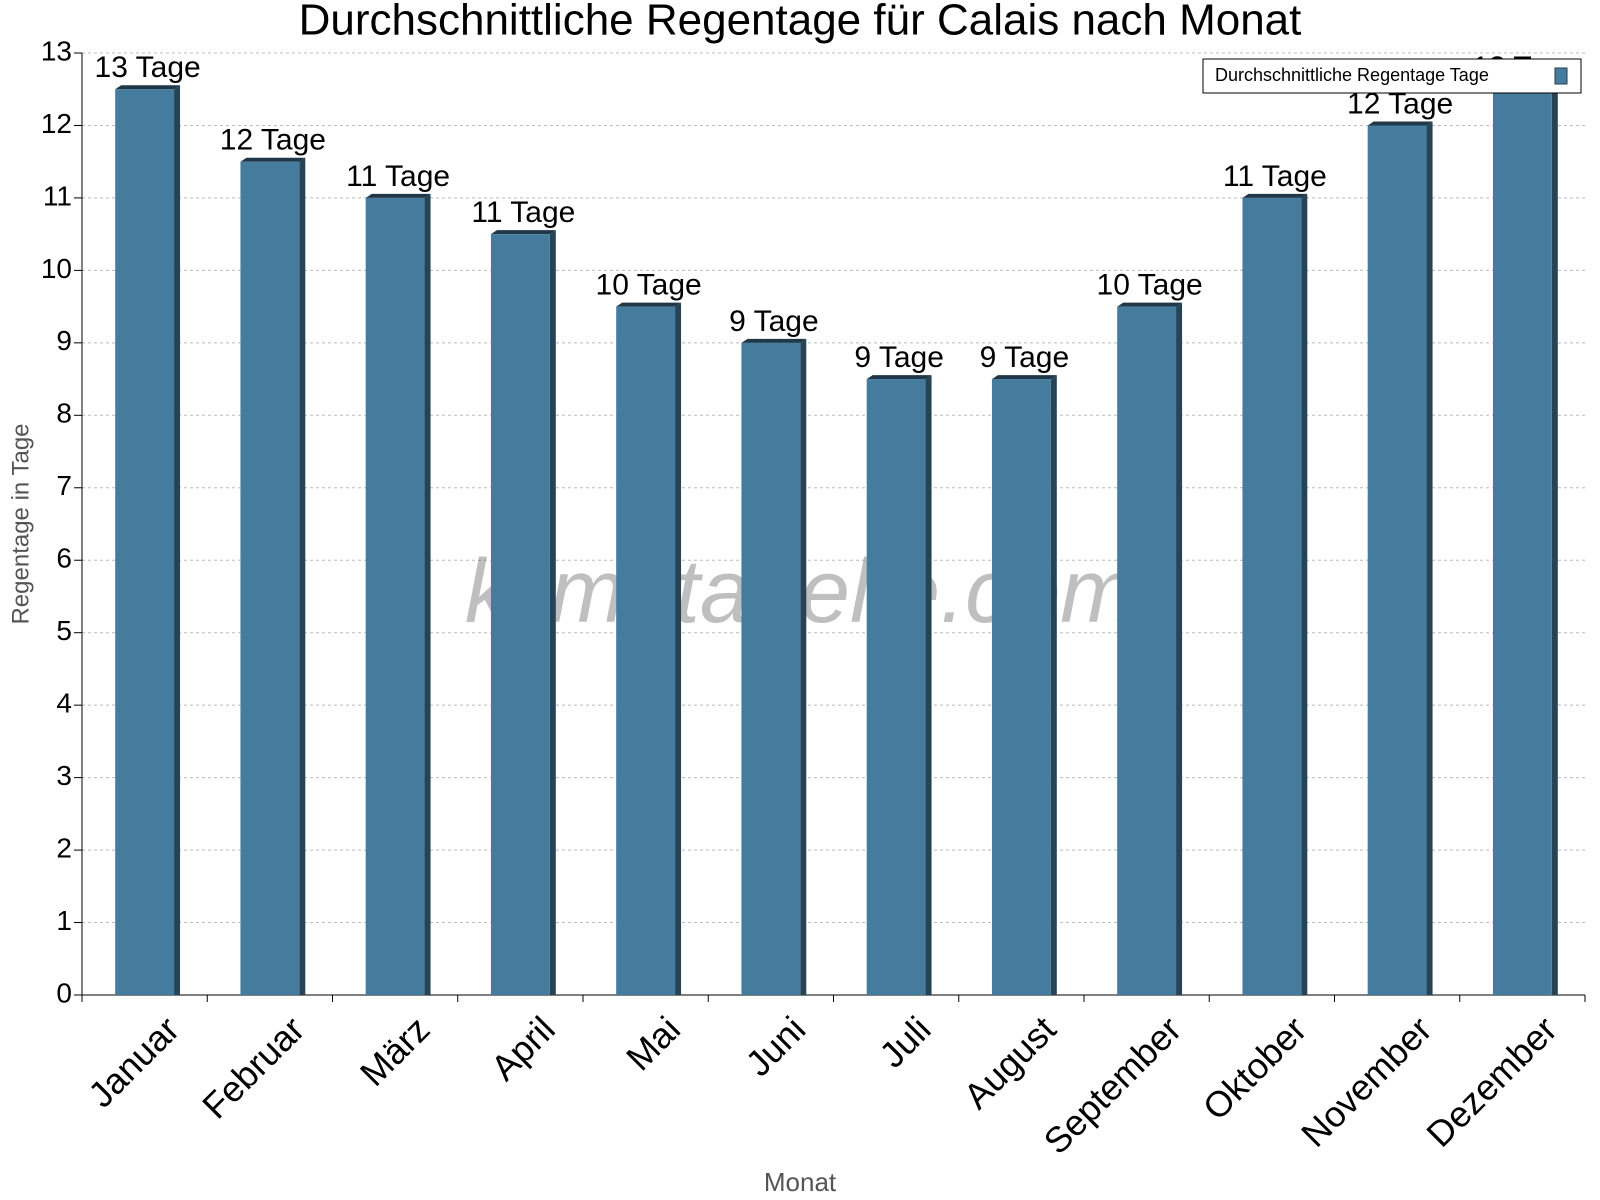 This screenshot has height=1200, width=1600. I want to click on y-tick-label: 10, so click(56, 268).